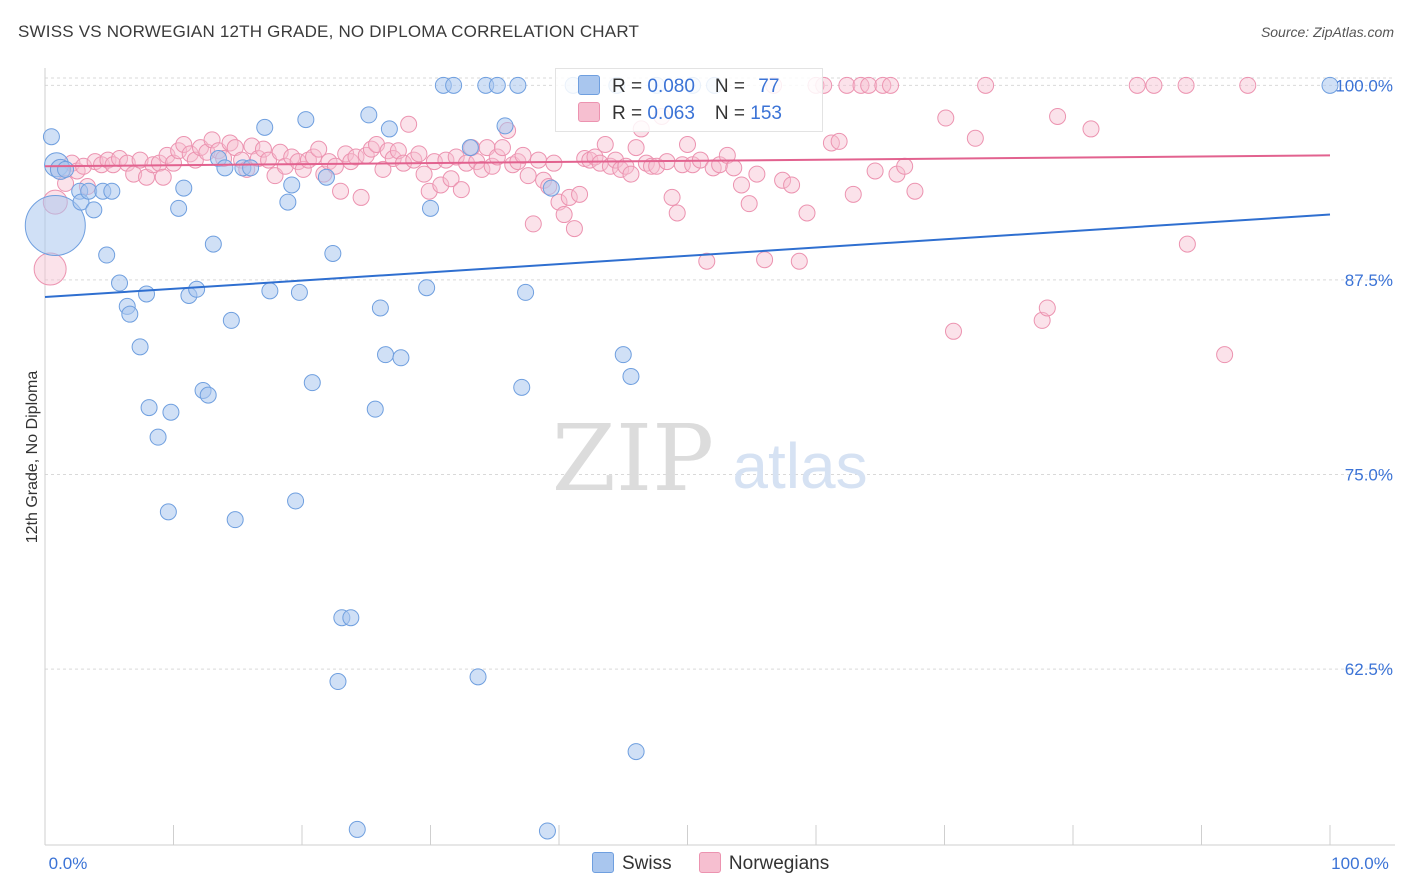 The image size is (1406, 892). What do you see at coordinates (632, 863) in the screenshot?
I see `legend-item-swiss: Swiss` at bounding box center [632, 863].